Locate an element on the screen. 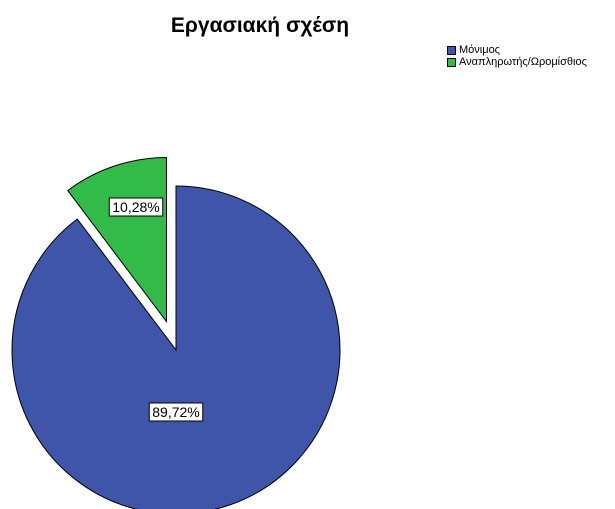  legend-item-monimos: Μόνιμος is located at coordinates (517, 50).